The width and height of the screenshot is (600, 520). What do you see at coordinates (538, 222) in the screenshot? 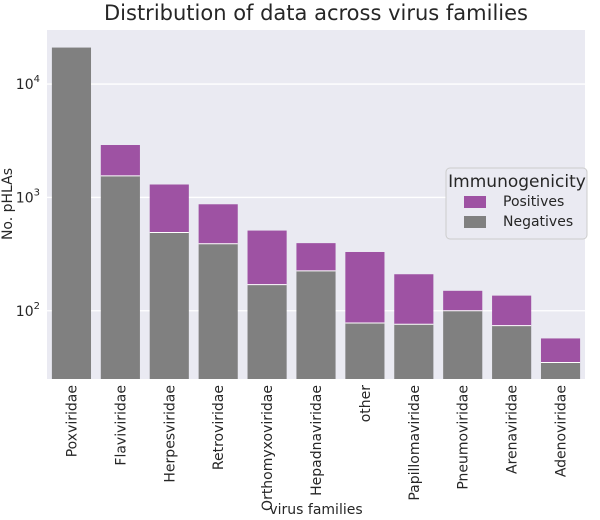
I see `legend-label-negatives: Negatives` at bounding box center [538, 222].